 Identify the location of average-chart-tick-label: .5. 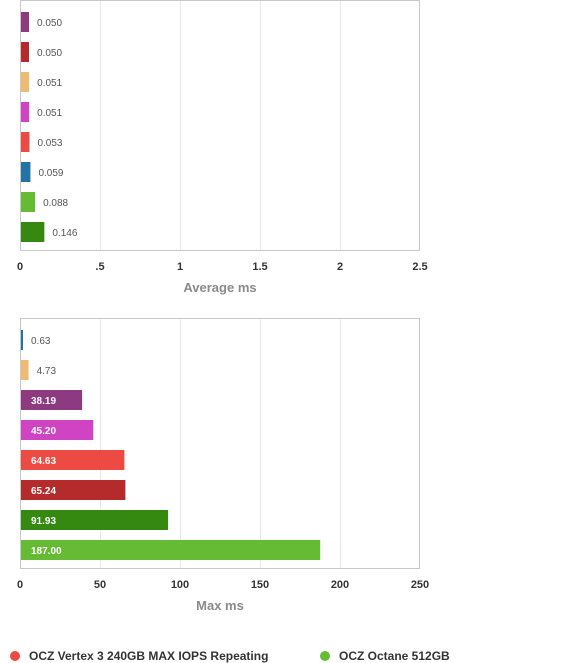
(99, 267).